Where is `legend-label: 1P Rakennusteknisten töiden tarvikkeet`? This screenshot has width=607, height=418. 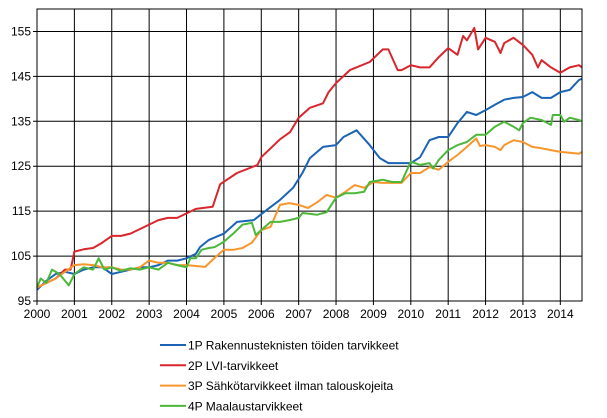
legend-label: 1P Rakennusteknisten töiden tarvikkeet is located at coordinates (293, 346).